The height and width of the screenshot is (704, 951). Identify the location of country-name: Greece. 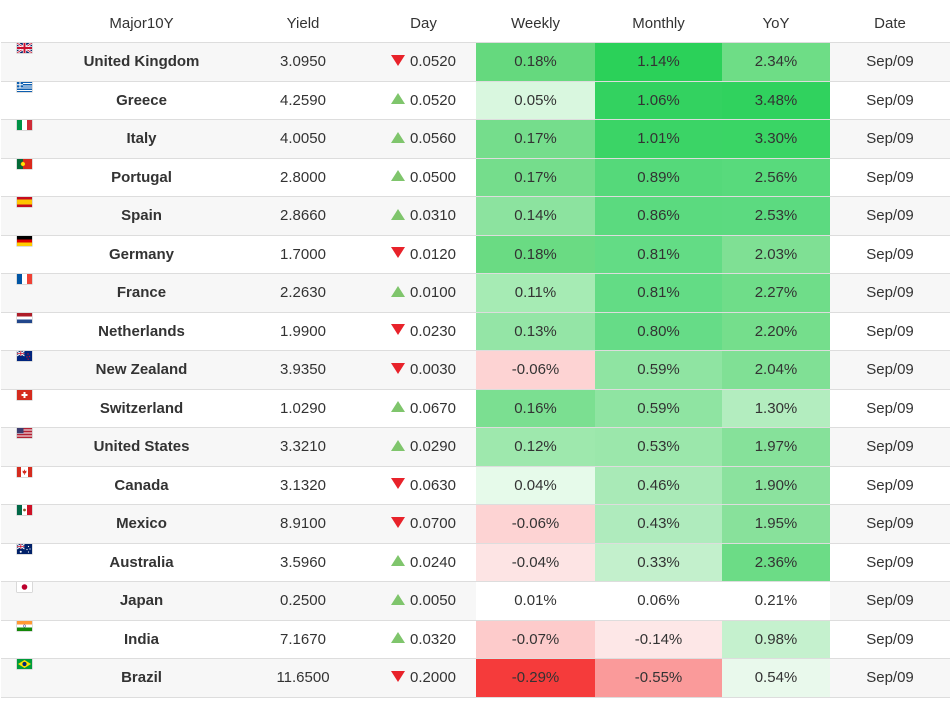
(141, 100).